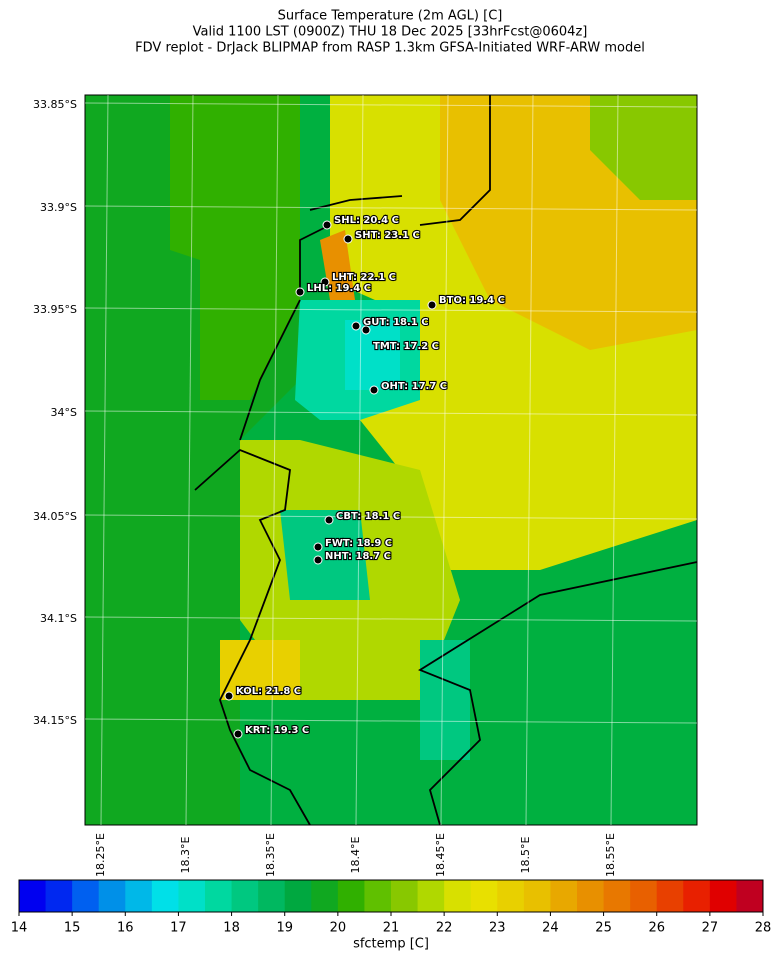 This screenshot has width=781, height=966. I want to click on lat-label: 33.85°S, so click(55, 104).